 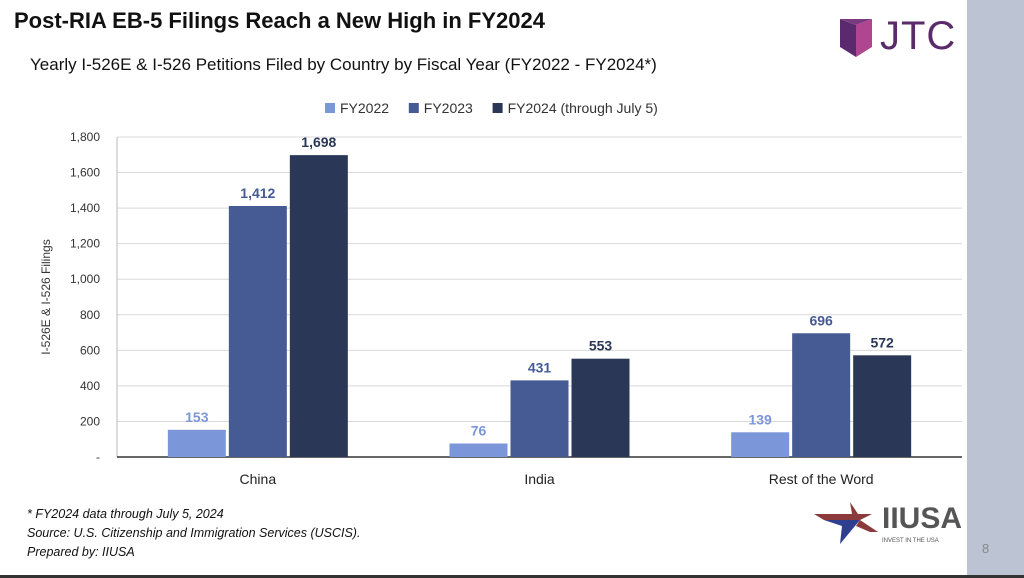 What do you see at coordinates (821, 479) in the screenshot?
I see `x-tick-label: Rest of the Word` at bounding box center [821, 479].